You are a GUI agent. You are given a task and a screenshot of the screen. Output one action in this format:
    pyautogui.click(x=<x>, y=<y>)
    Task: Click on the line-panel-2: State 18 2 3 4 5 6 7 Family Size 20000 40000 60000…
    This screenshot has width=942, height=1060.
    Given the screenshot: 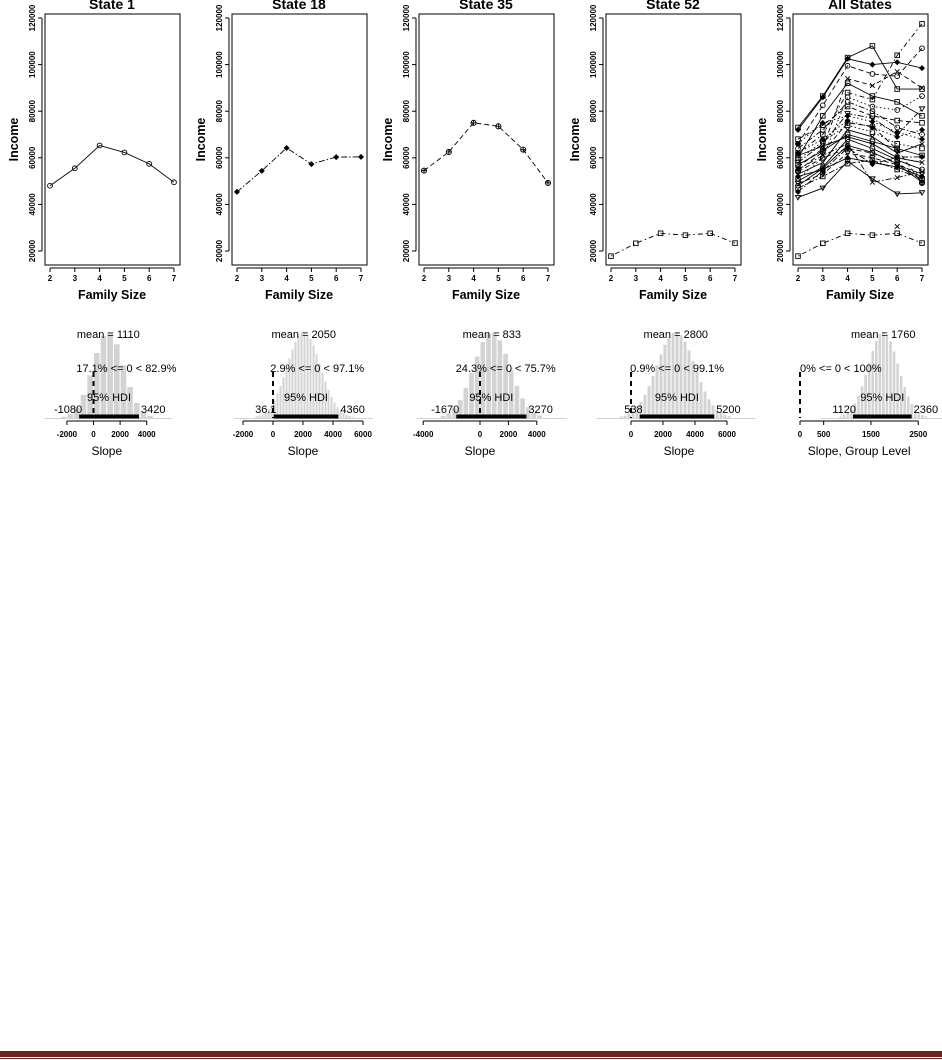 What is the action you would take?
    pyautogui.click(x=281, y=151)
    